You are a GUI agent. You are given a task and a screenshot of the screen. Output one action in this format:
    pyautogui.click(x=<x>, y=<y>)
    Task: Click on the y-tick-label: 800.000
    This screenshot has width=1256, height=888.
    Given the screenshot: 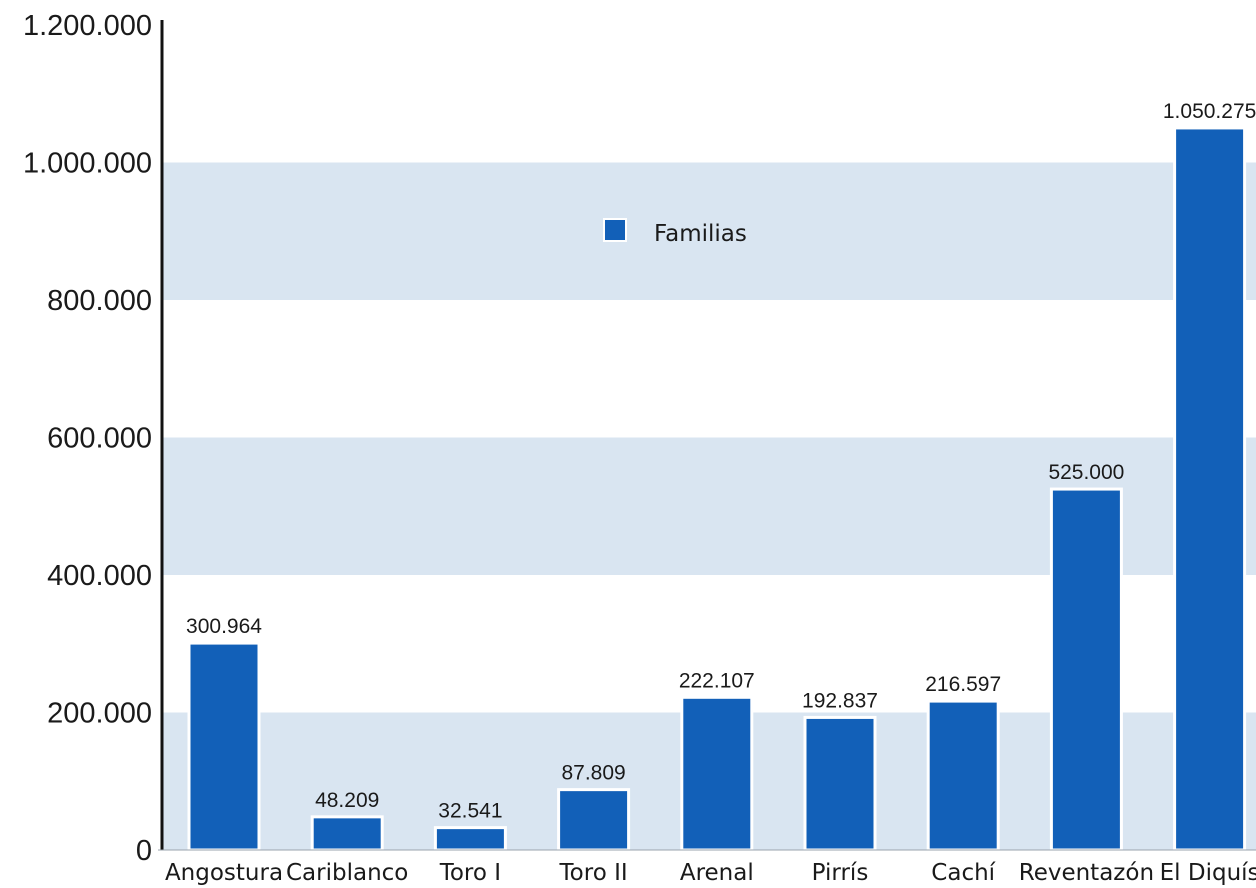 What is the action you would take?
    pyautogui.click(x=99, y=301)
    